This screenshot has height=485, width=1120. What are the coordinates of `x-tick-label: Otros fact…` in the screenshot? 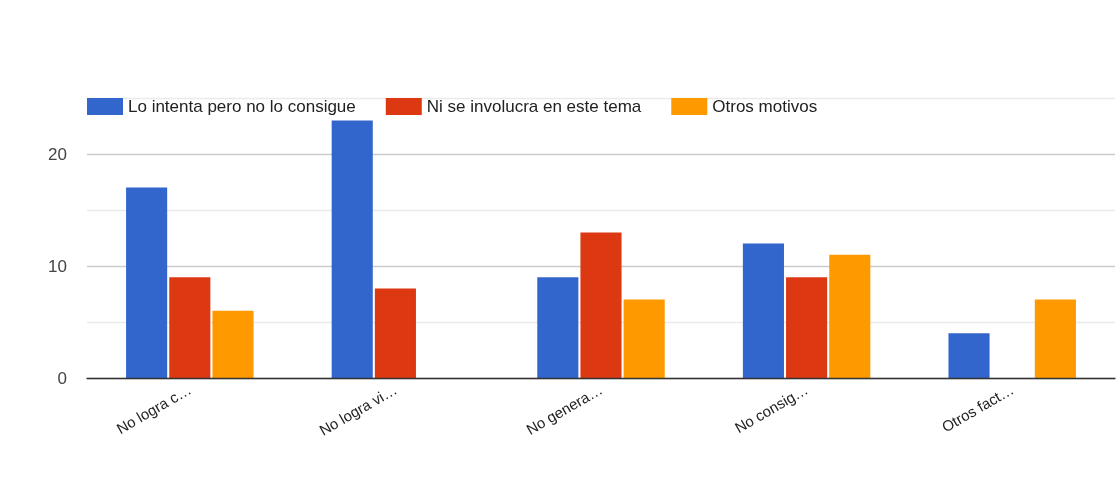 It's located at (977, 408).